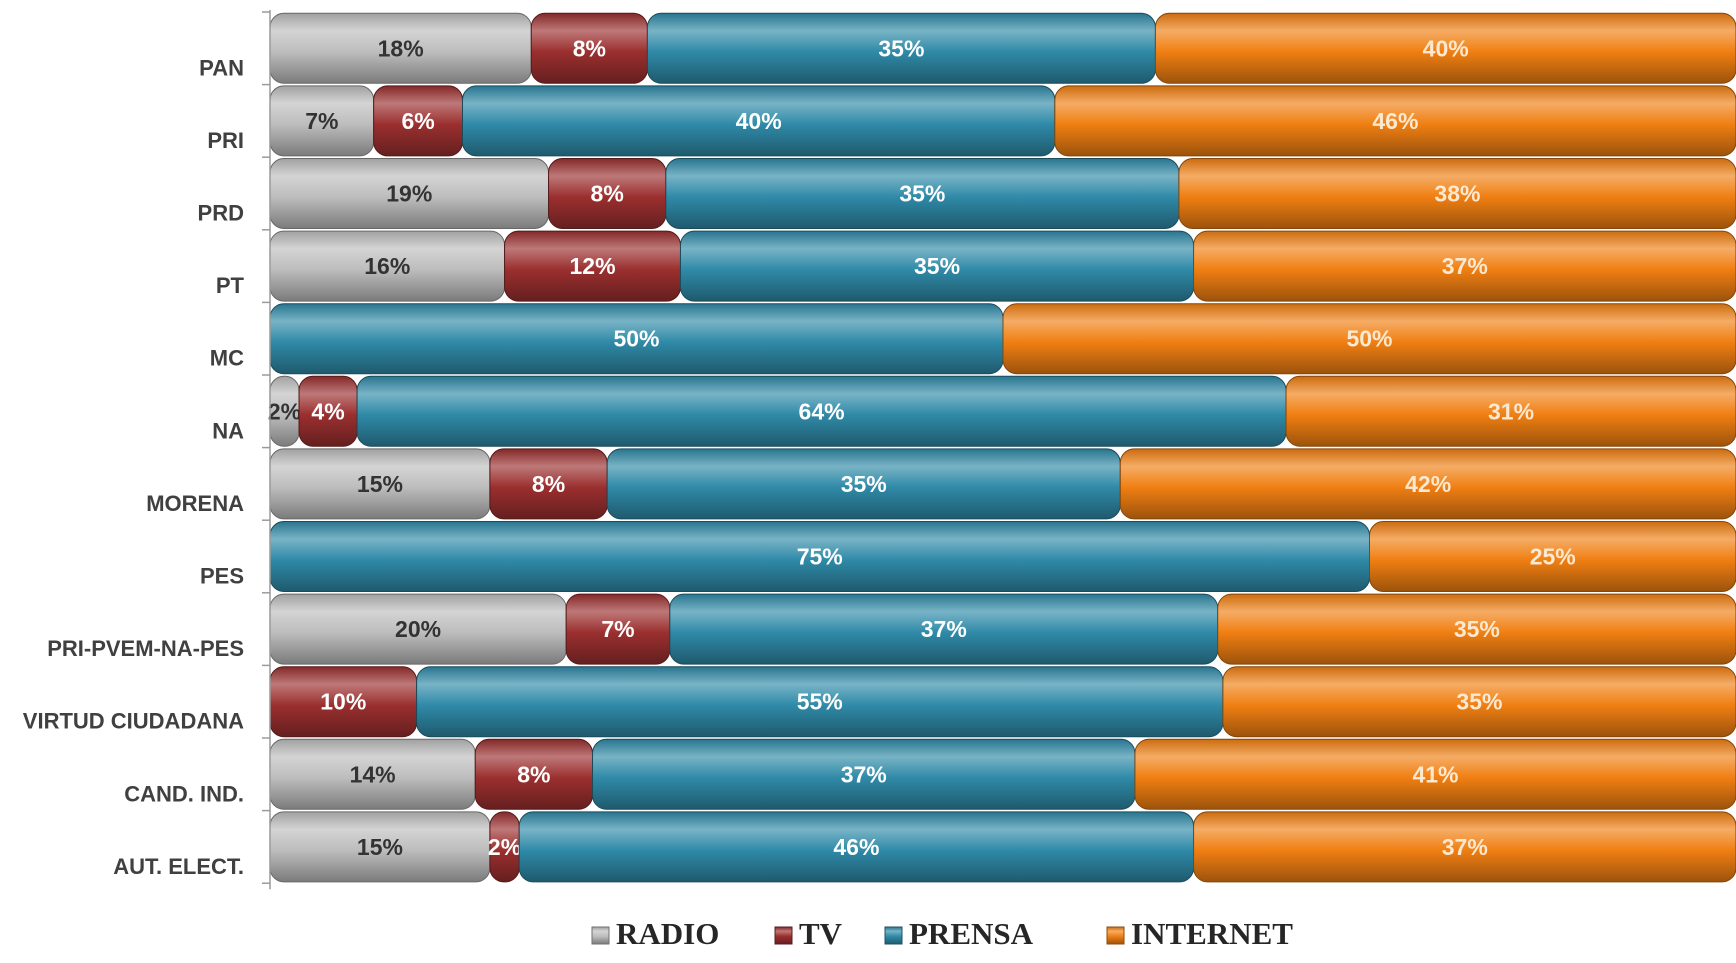  What do you see at coordinates (380, 484) in the screenshot?
I see `data-label-radio-morena: 15%` at bounding box center [380, 484].